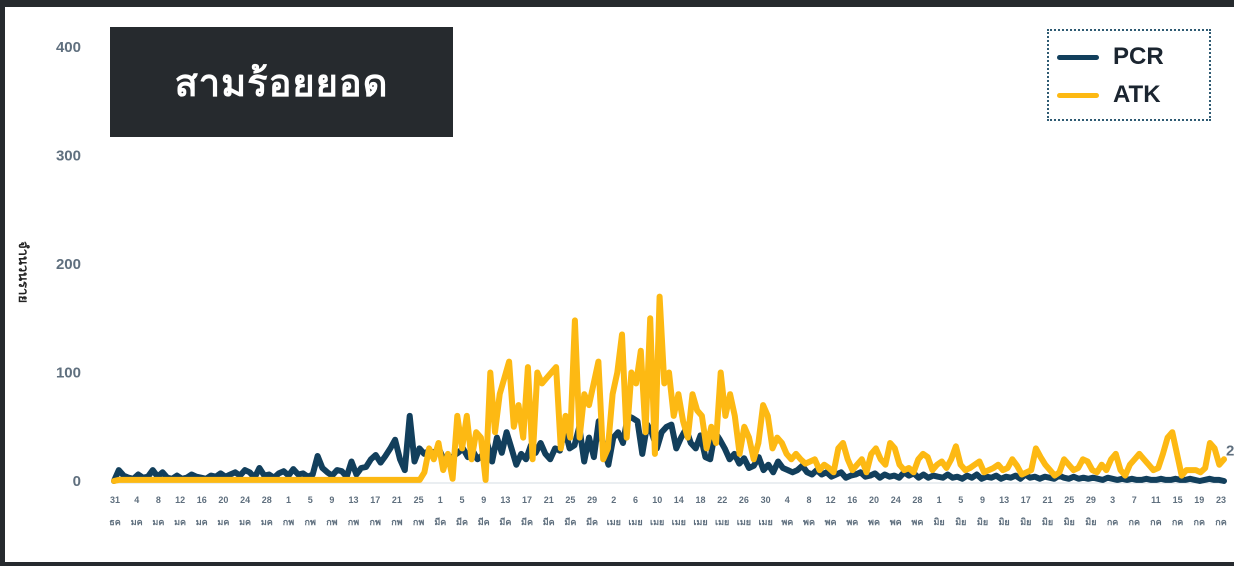  What do you see at coordinates (1221, 500) in the screenshot?
I see `x-tick-day: 23` at bounding box center [1221, 500].